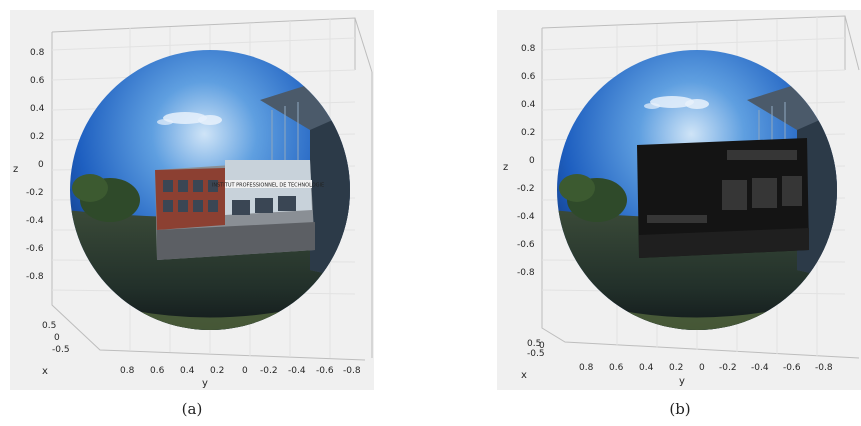 This screenshot has height=426, width=861. Describe the element at coordinates (723, 198) in the screenshot. I see `perspective-image-dark` at that location.